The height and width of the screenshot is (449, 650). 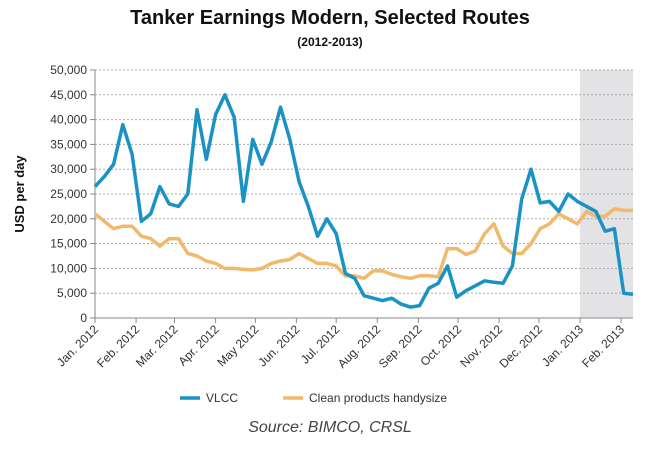 I want to click on chart-title: Tanker Earnings Modern, Selected Routes, so click(x=330, y=18).